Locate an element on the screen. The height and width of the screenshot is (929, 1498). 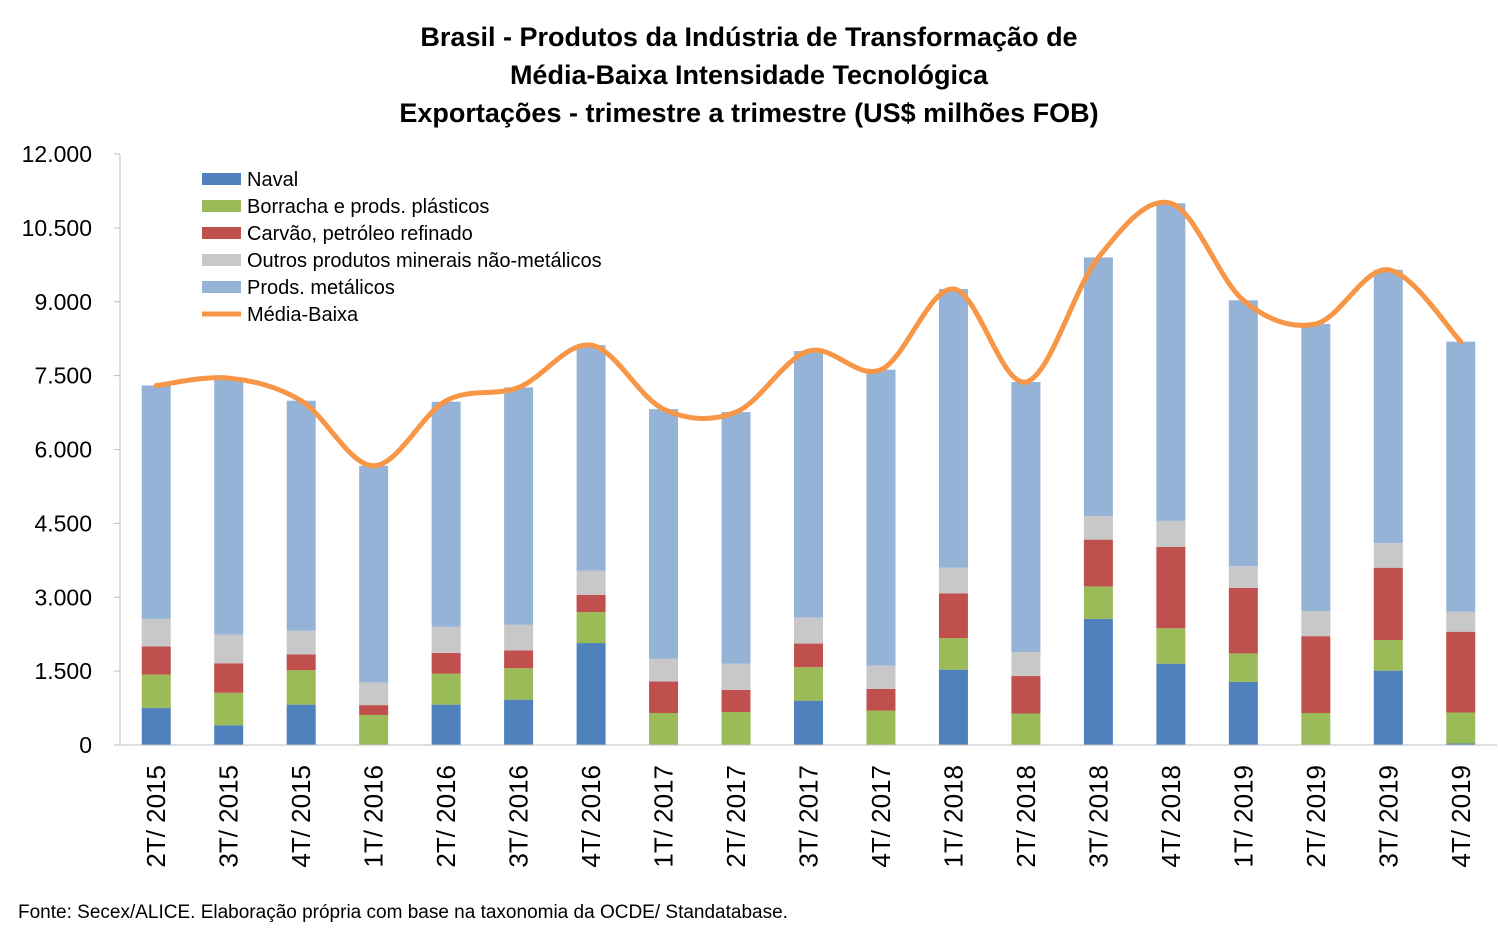
x-category-label: 1T/ 2017 is located at coordinates (664, 816).